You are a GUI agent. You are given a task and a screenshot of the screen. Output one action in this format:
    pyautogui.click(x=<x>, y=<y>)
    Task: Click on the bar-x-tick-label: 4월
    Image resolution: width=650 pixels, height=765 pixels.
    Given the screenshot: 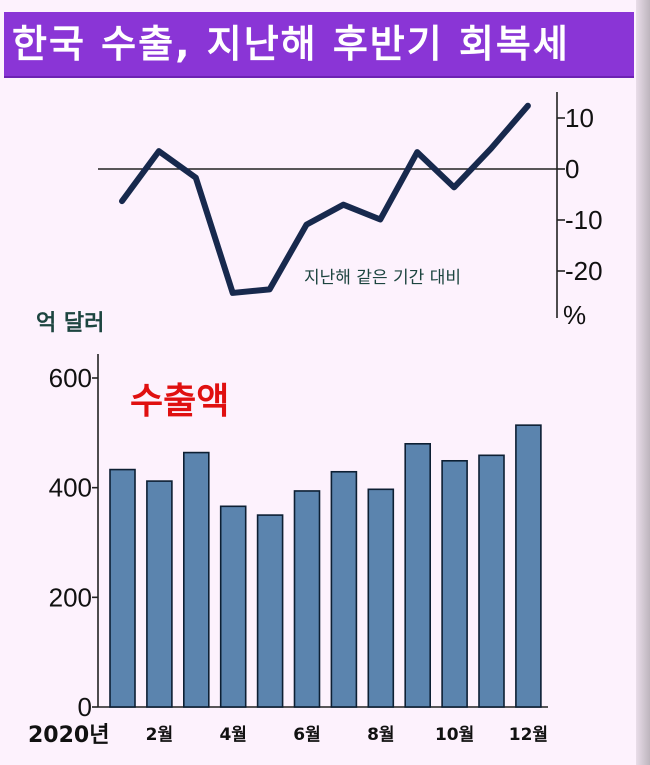 What is the action you would take?
    pyautogui.click(x=232, y=735)
    